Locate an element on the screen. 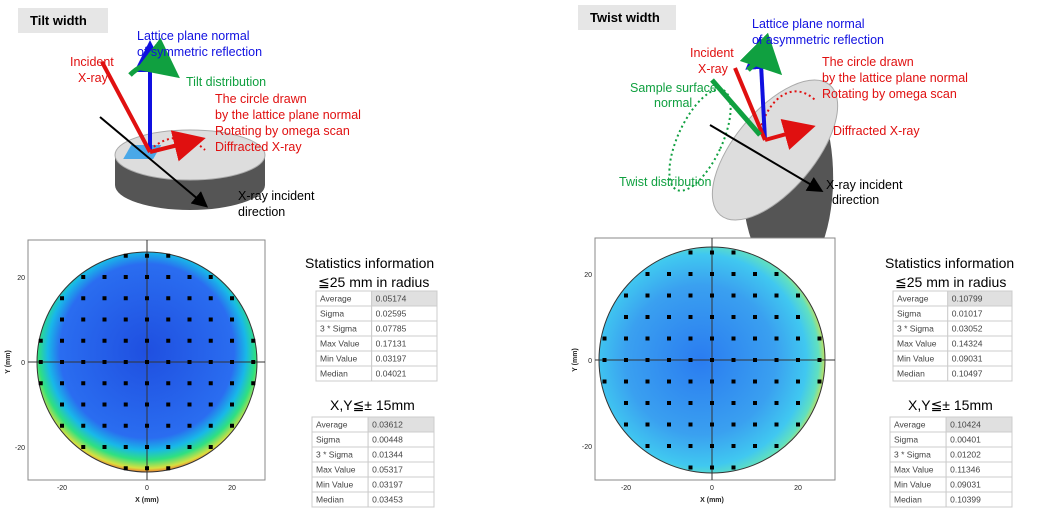 The width and height of the screenshot is (1045, 510). row-label: Sigma is located at coordinates (909, 313).